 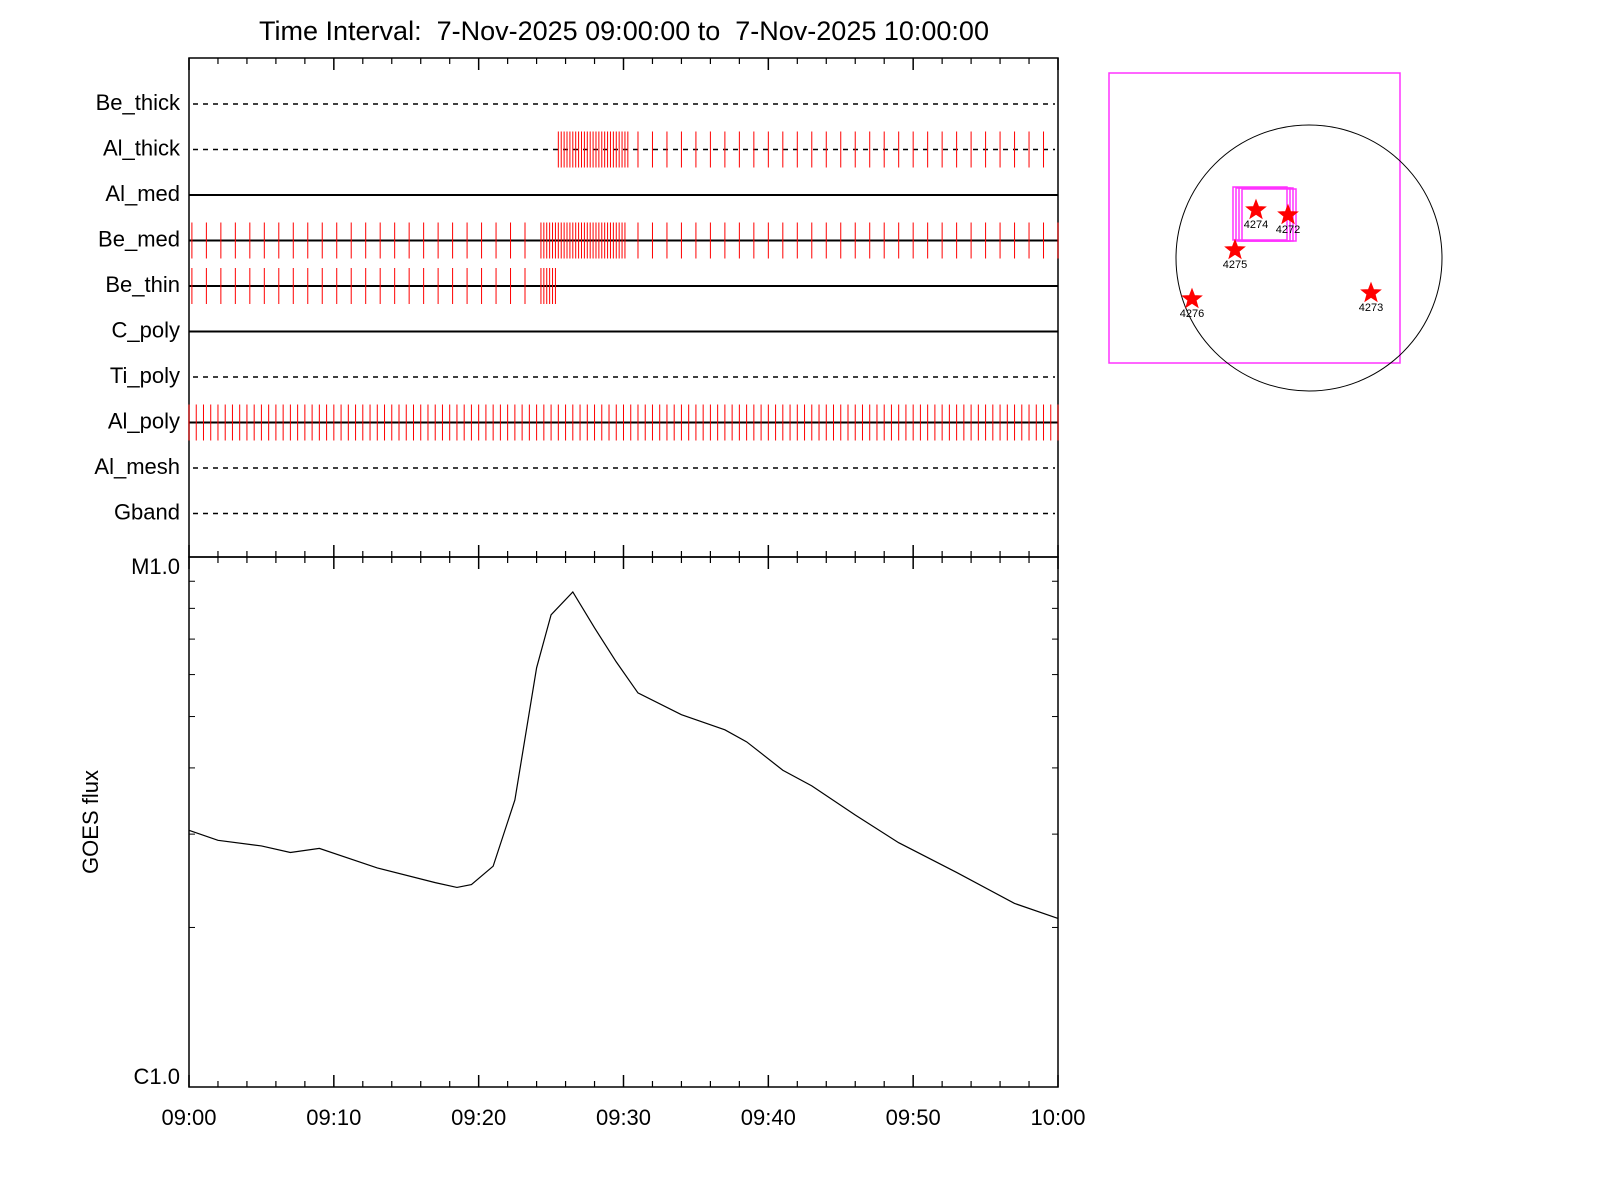 I want to click on x-tick-label: 10:00, so click(x=1057, y=1117).